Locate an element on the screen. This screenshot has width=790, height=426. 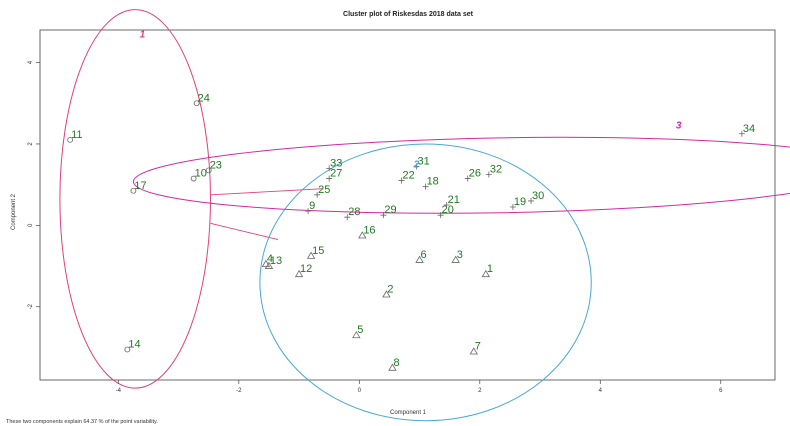
point-label: 31 is located at coordinates (424, 161).